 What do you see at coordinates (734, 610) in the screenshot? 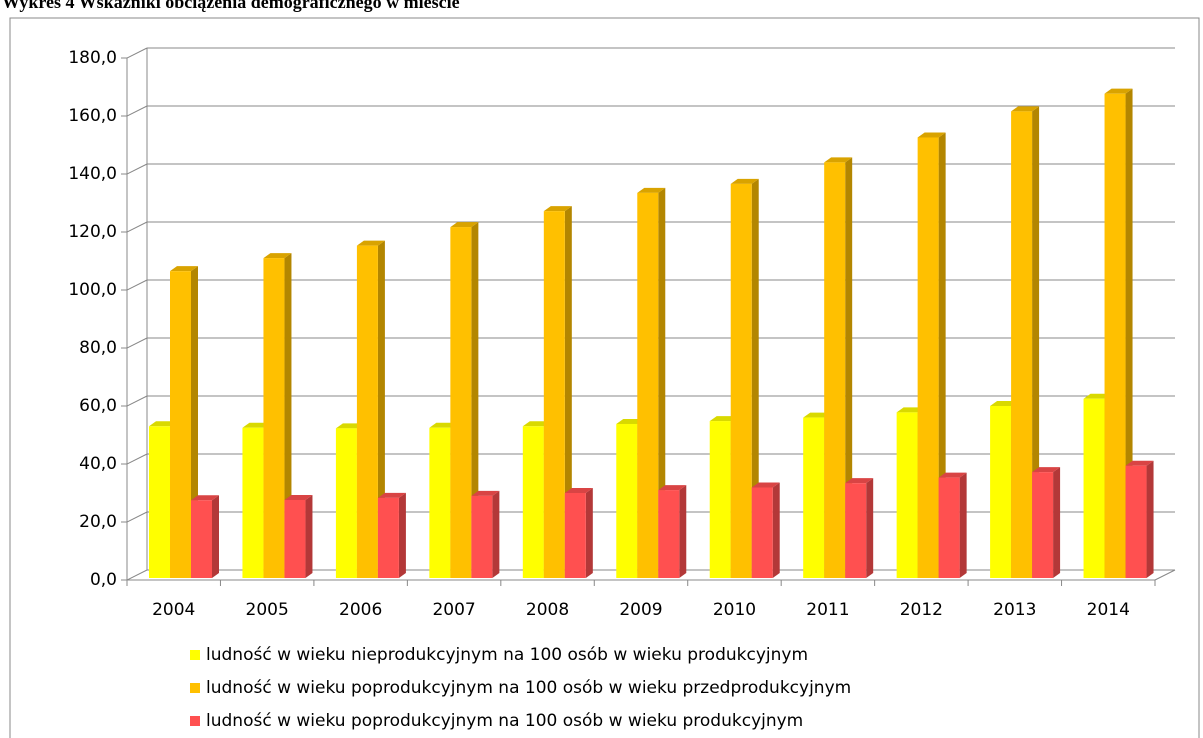
I see `x-tick-label: 2010` at bounding box center [734, 610].